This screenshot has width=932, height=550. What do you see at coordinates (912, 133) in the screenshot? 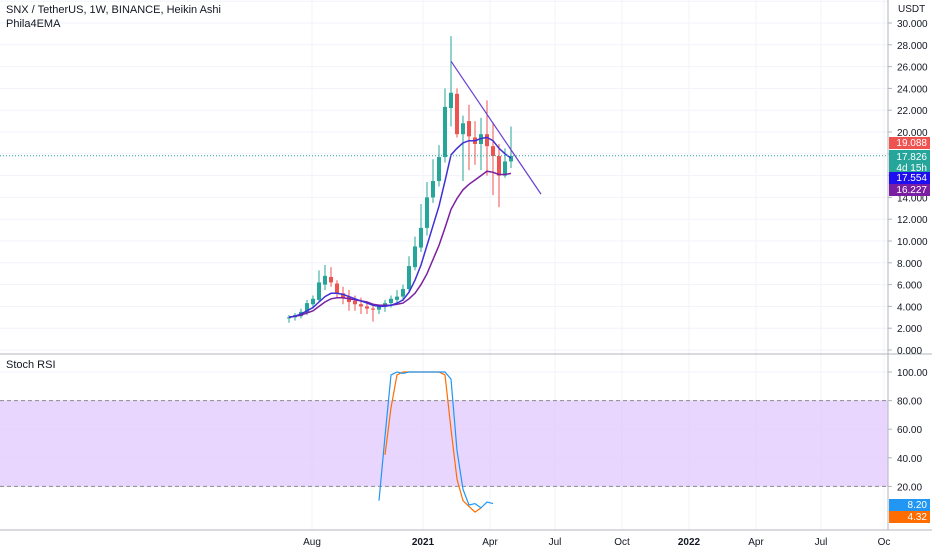
I see `price-tick-label: 20.000` at bounding box center [912, 133].